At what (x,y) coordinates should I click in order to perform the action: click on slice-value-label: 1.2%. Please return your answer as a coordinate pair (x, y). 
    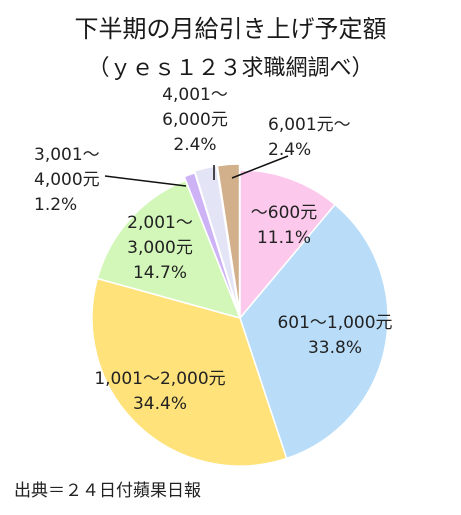
    Looking at the image, I should click on (55, 205).